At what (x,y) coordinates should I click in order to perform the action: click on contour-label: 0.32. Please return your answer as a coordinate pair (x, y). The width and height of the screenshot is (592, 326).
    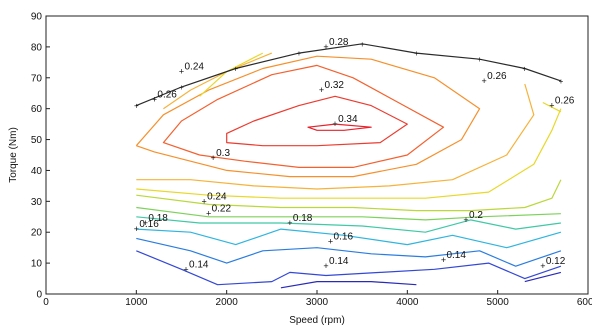
    Looking at the image, I should click on (335, 85).